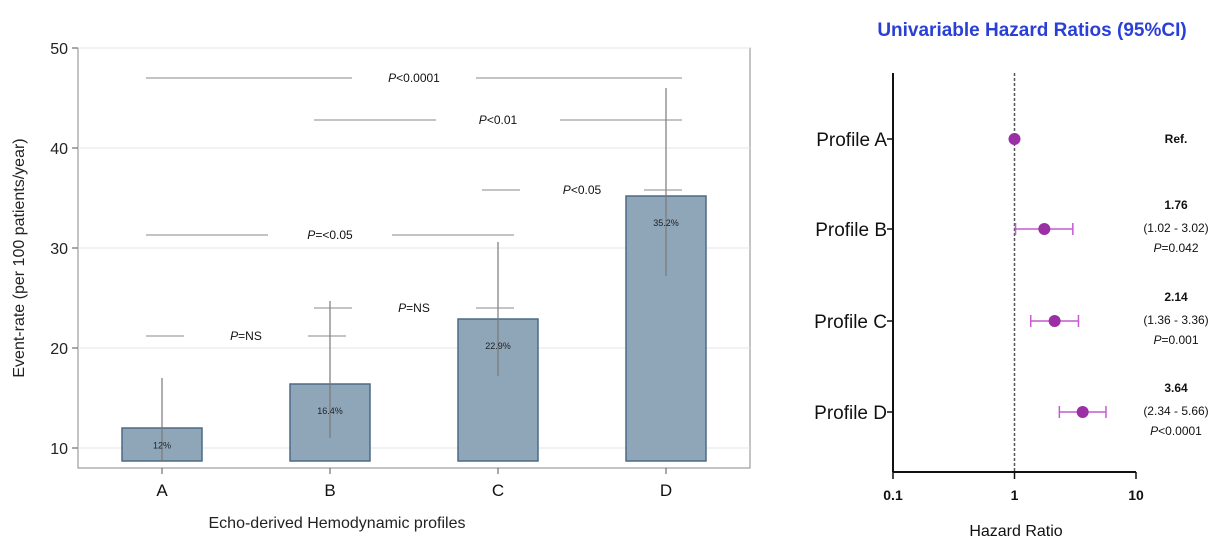 The image size is (1220, 544). Describe the element at coordinates (414, 78) in the screenshot. I see `comparison-p-label: P<0.0001` at that location.